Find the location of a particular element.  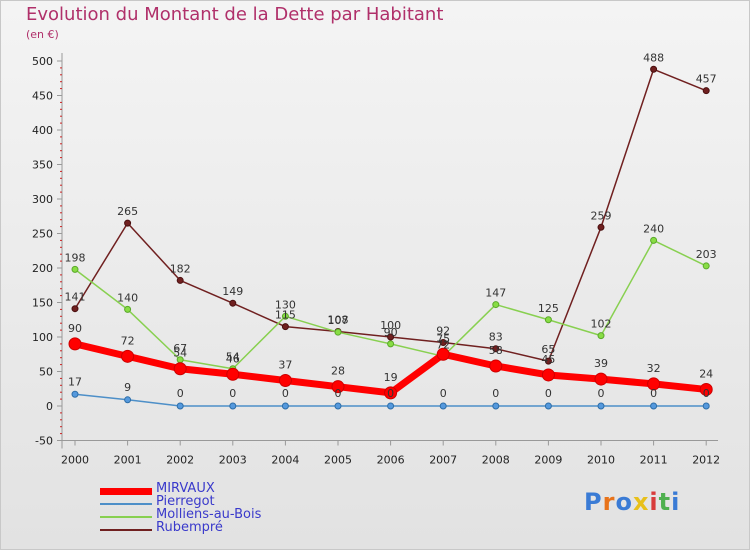

y-tick-label: 50 is located at coordinates (46, 372).